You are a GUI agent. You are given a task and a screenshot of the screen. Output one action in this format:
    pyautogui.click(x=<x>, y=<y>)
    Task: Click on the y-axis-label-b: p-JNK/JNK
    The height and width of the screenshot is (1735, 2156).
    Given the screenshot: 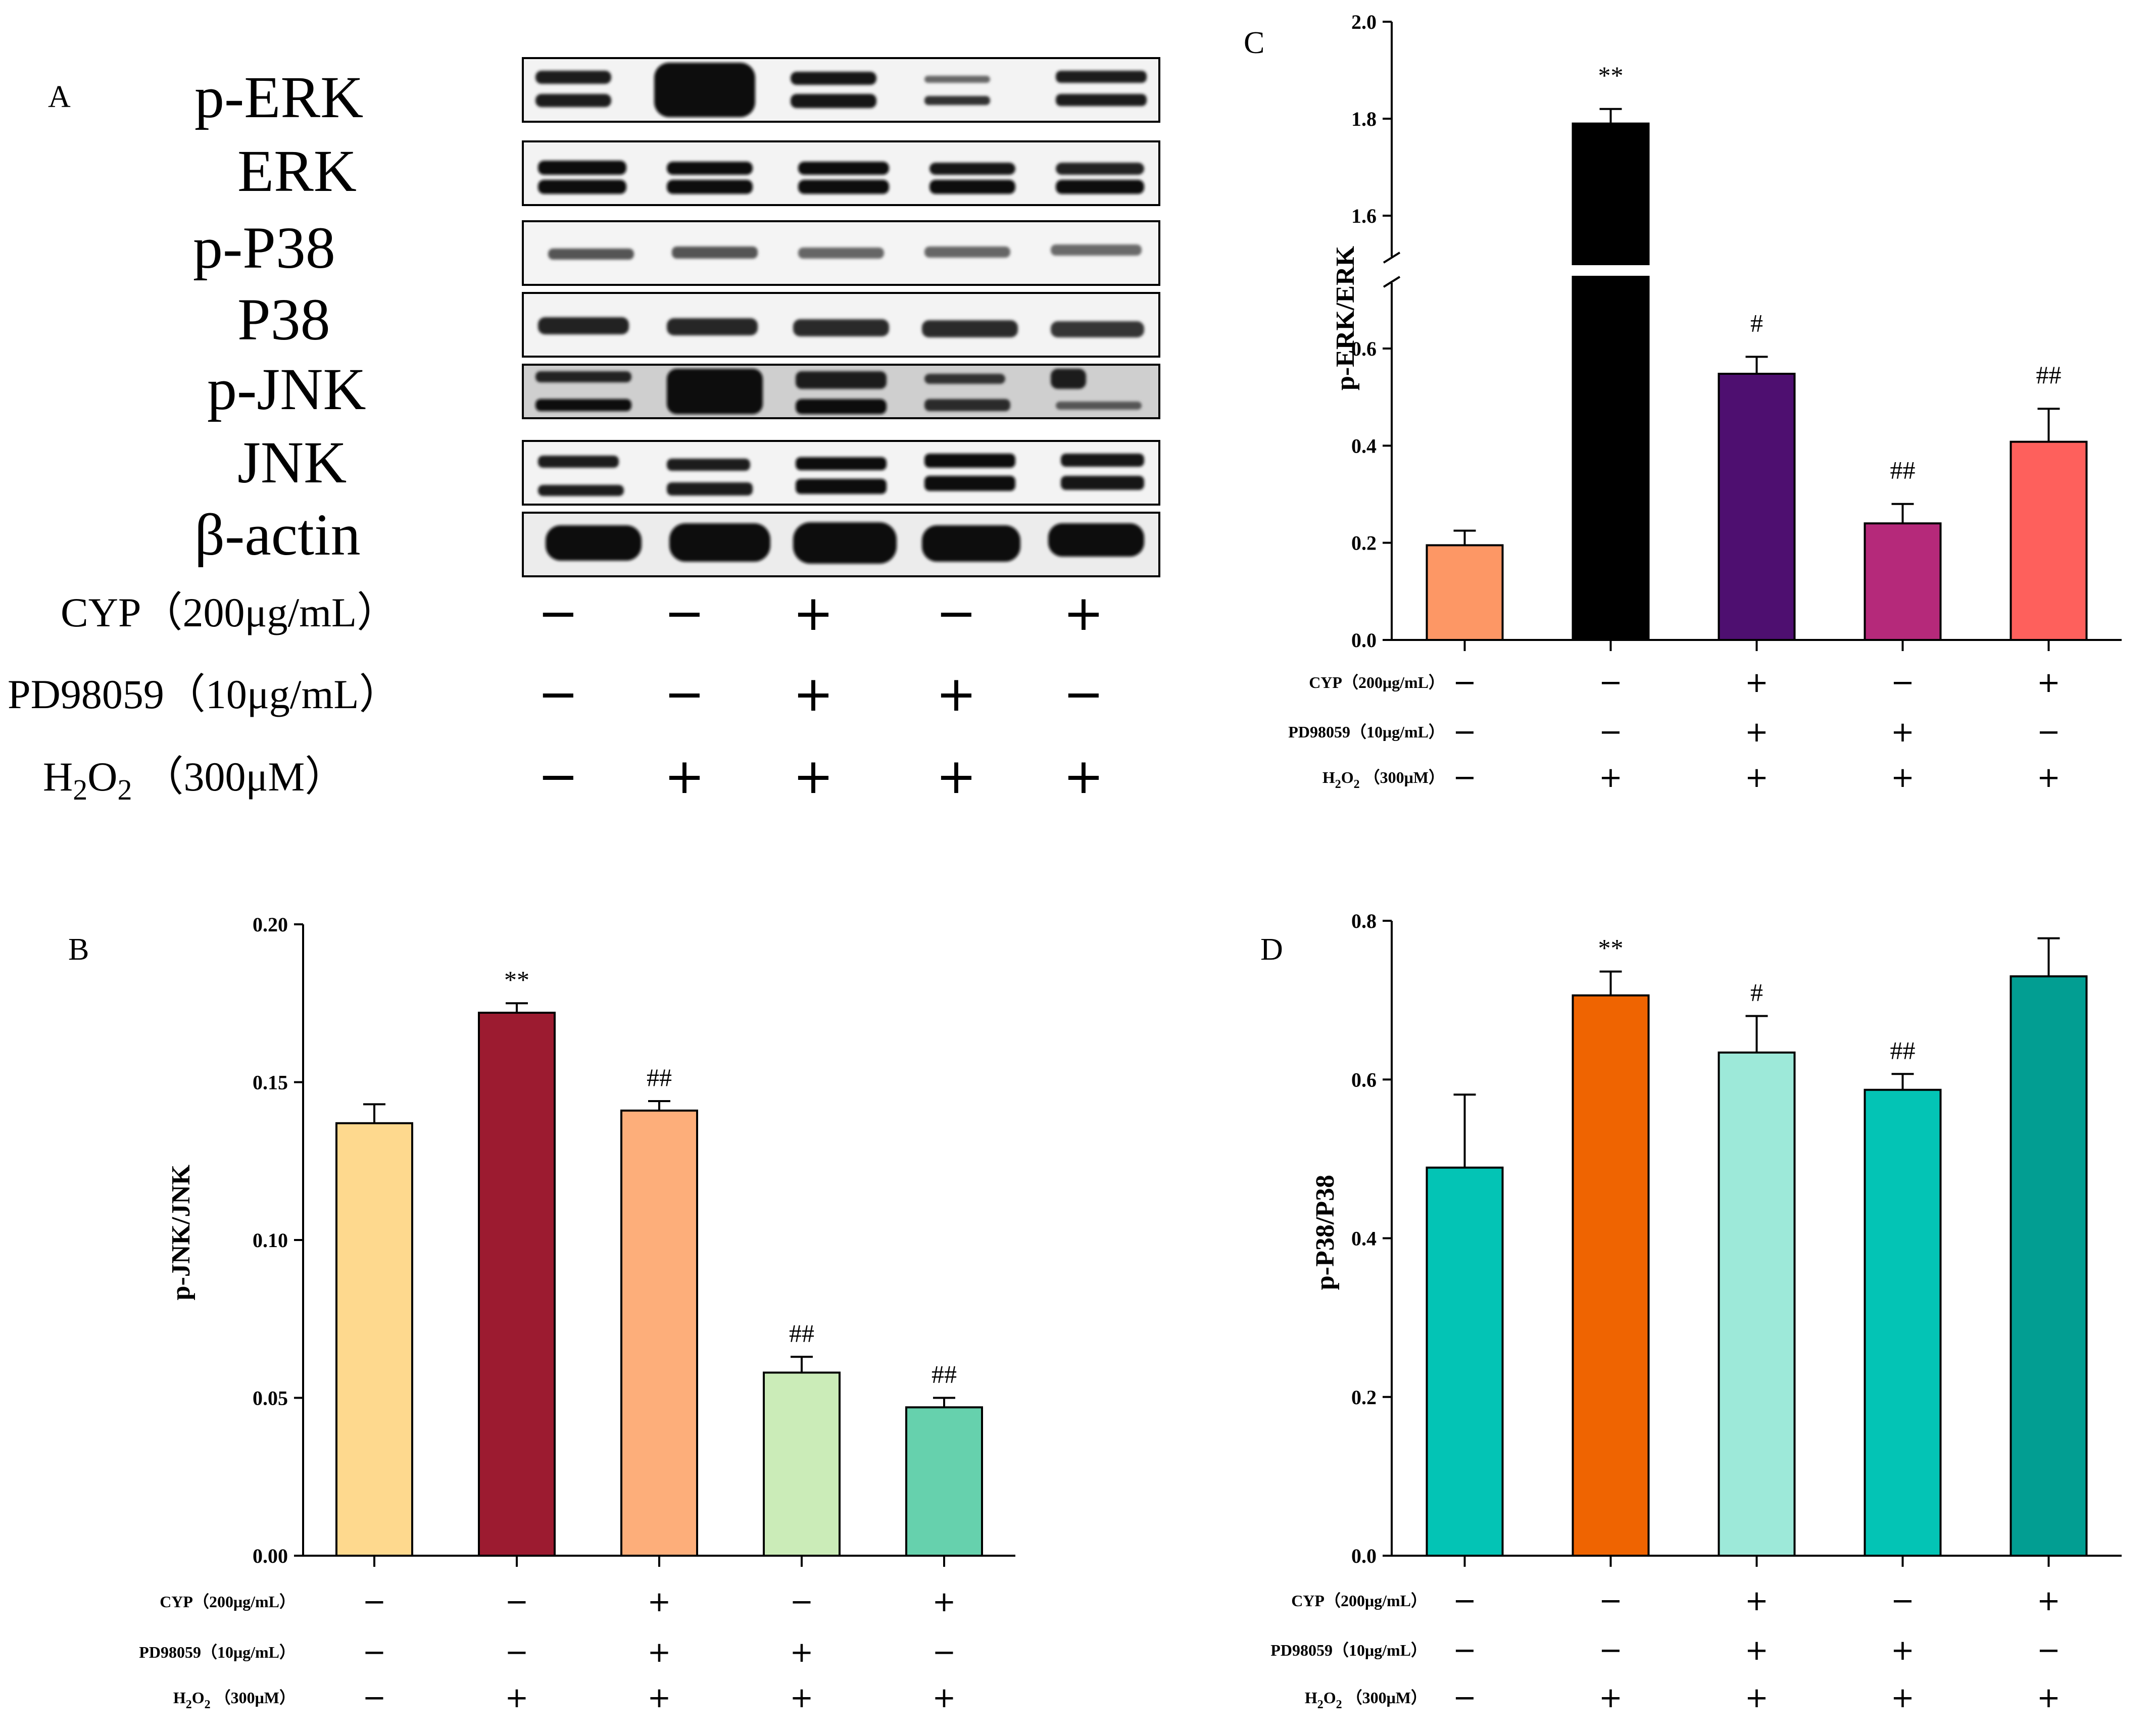 What is the action you would take?
    pyautogui.click(x=181, y=1232)
    